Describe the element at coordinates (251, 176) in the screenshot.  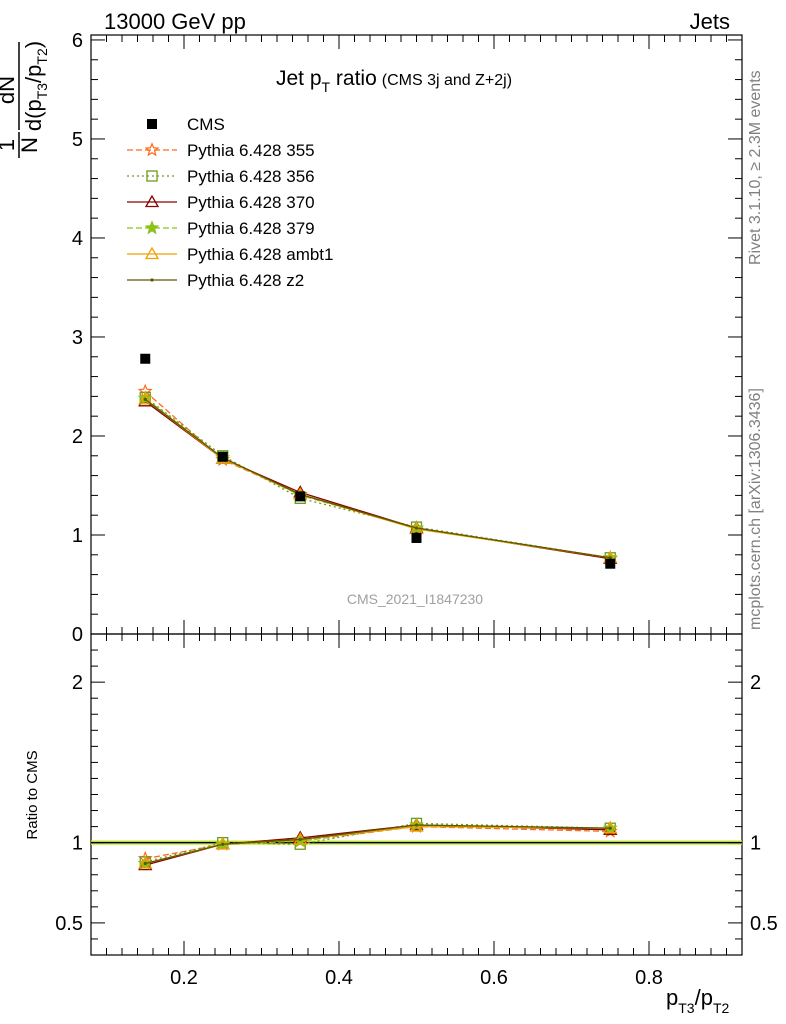
I see `legend-label: Pythia 6.428 356` at that location.